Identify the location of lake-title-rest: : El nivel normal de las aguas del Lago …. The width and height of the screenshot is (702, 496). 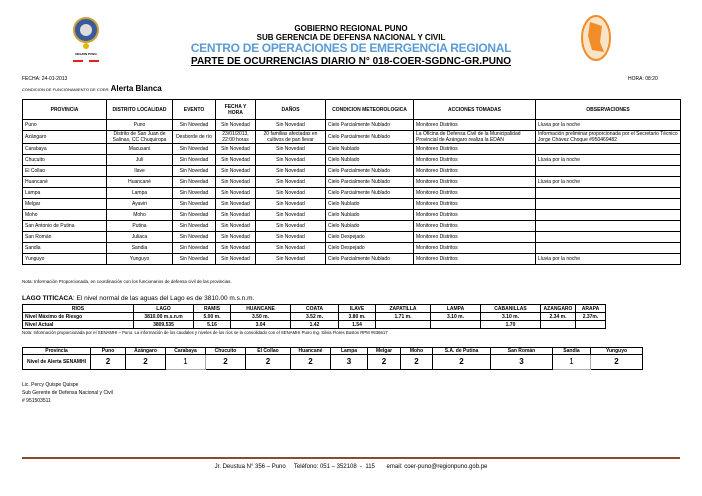
(163, 298).